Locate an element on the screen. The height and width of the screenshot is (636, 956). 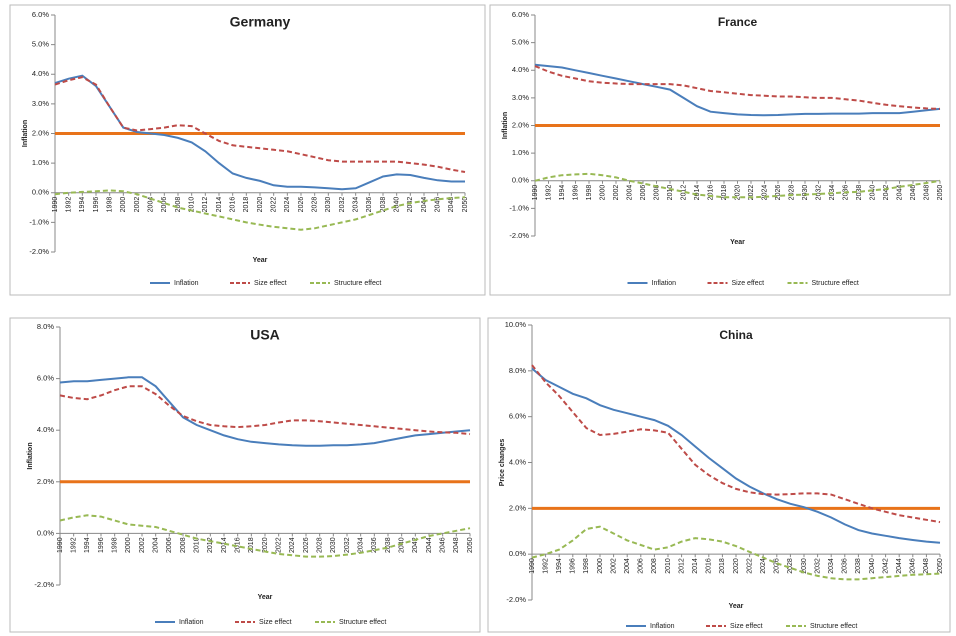
x-tick-label: 2030 is located at coordinates (805, 193).